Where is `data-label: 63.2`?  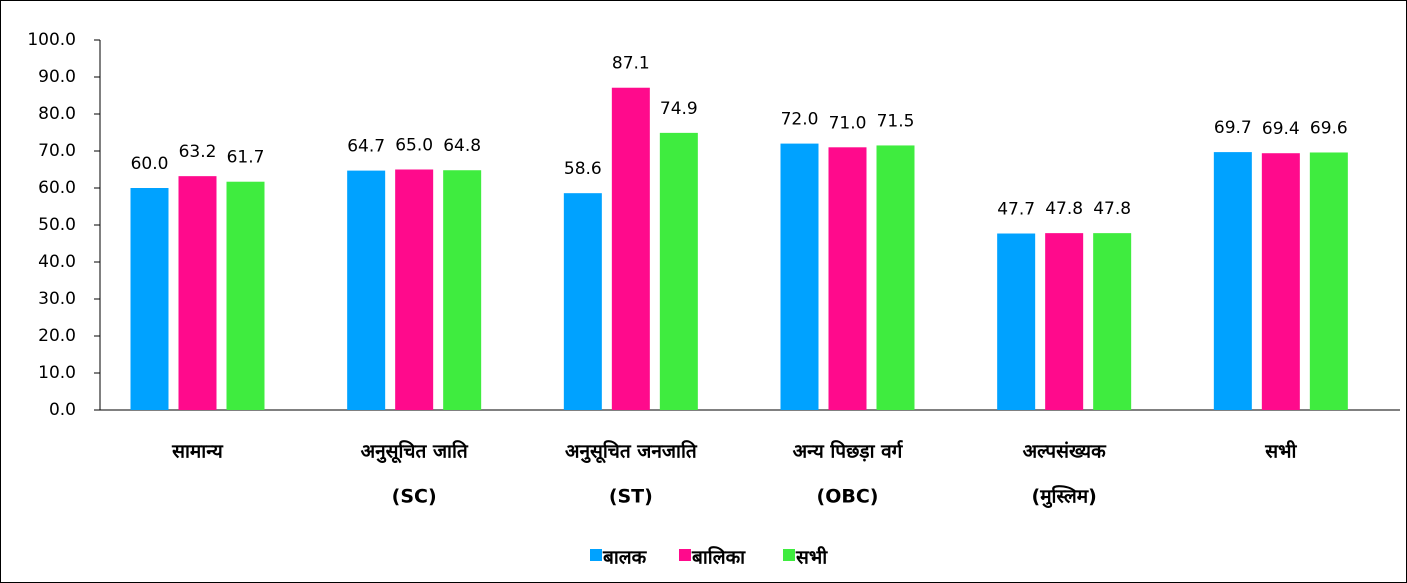
data-label: 63.2 is located at coordinates (198, 152).